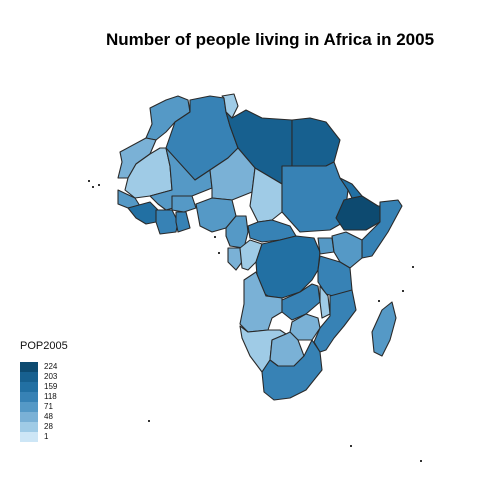 The image size is (480, 480). Describe the element at coordinates (48, 406) in the screenshot. I see `legend-label: 71` at that location.